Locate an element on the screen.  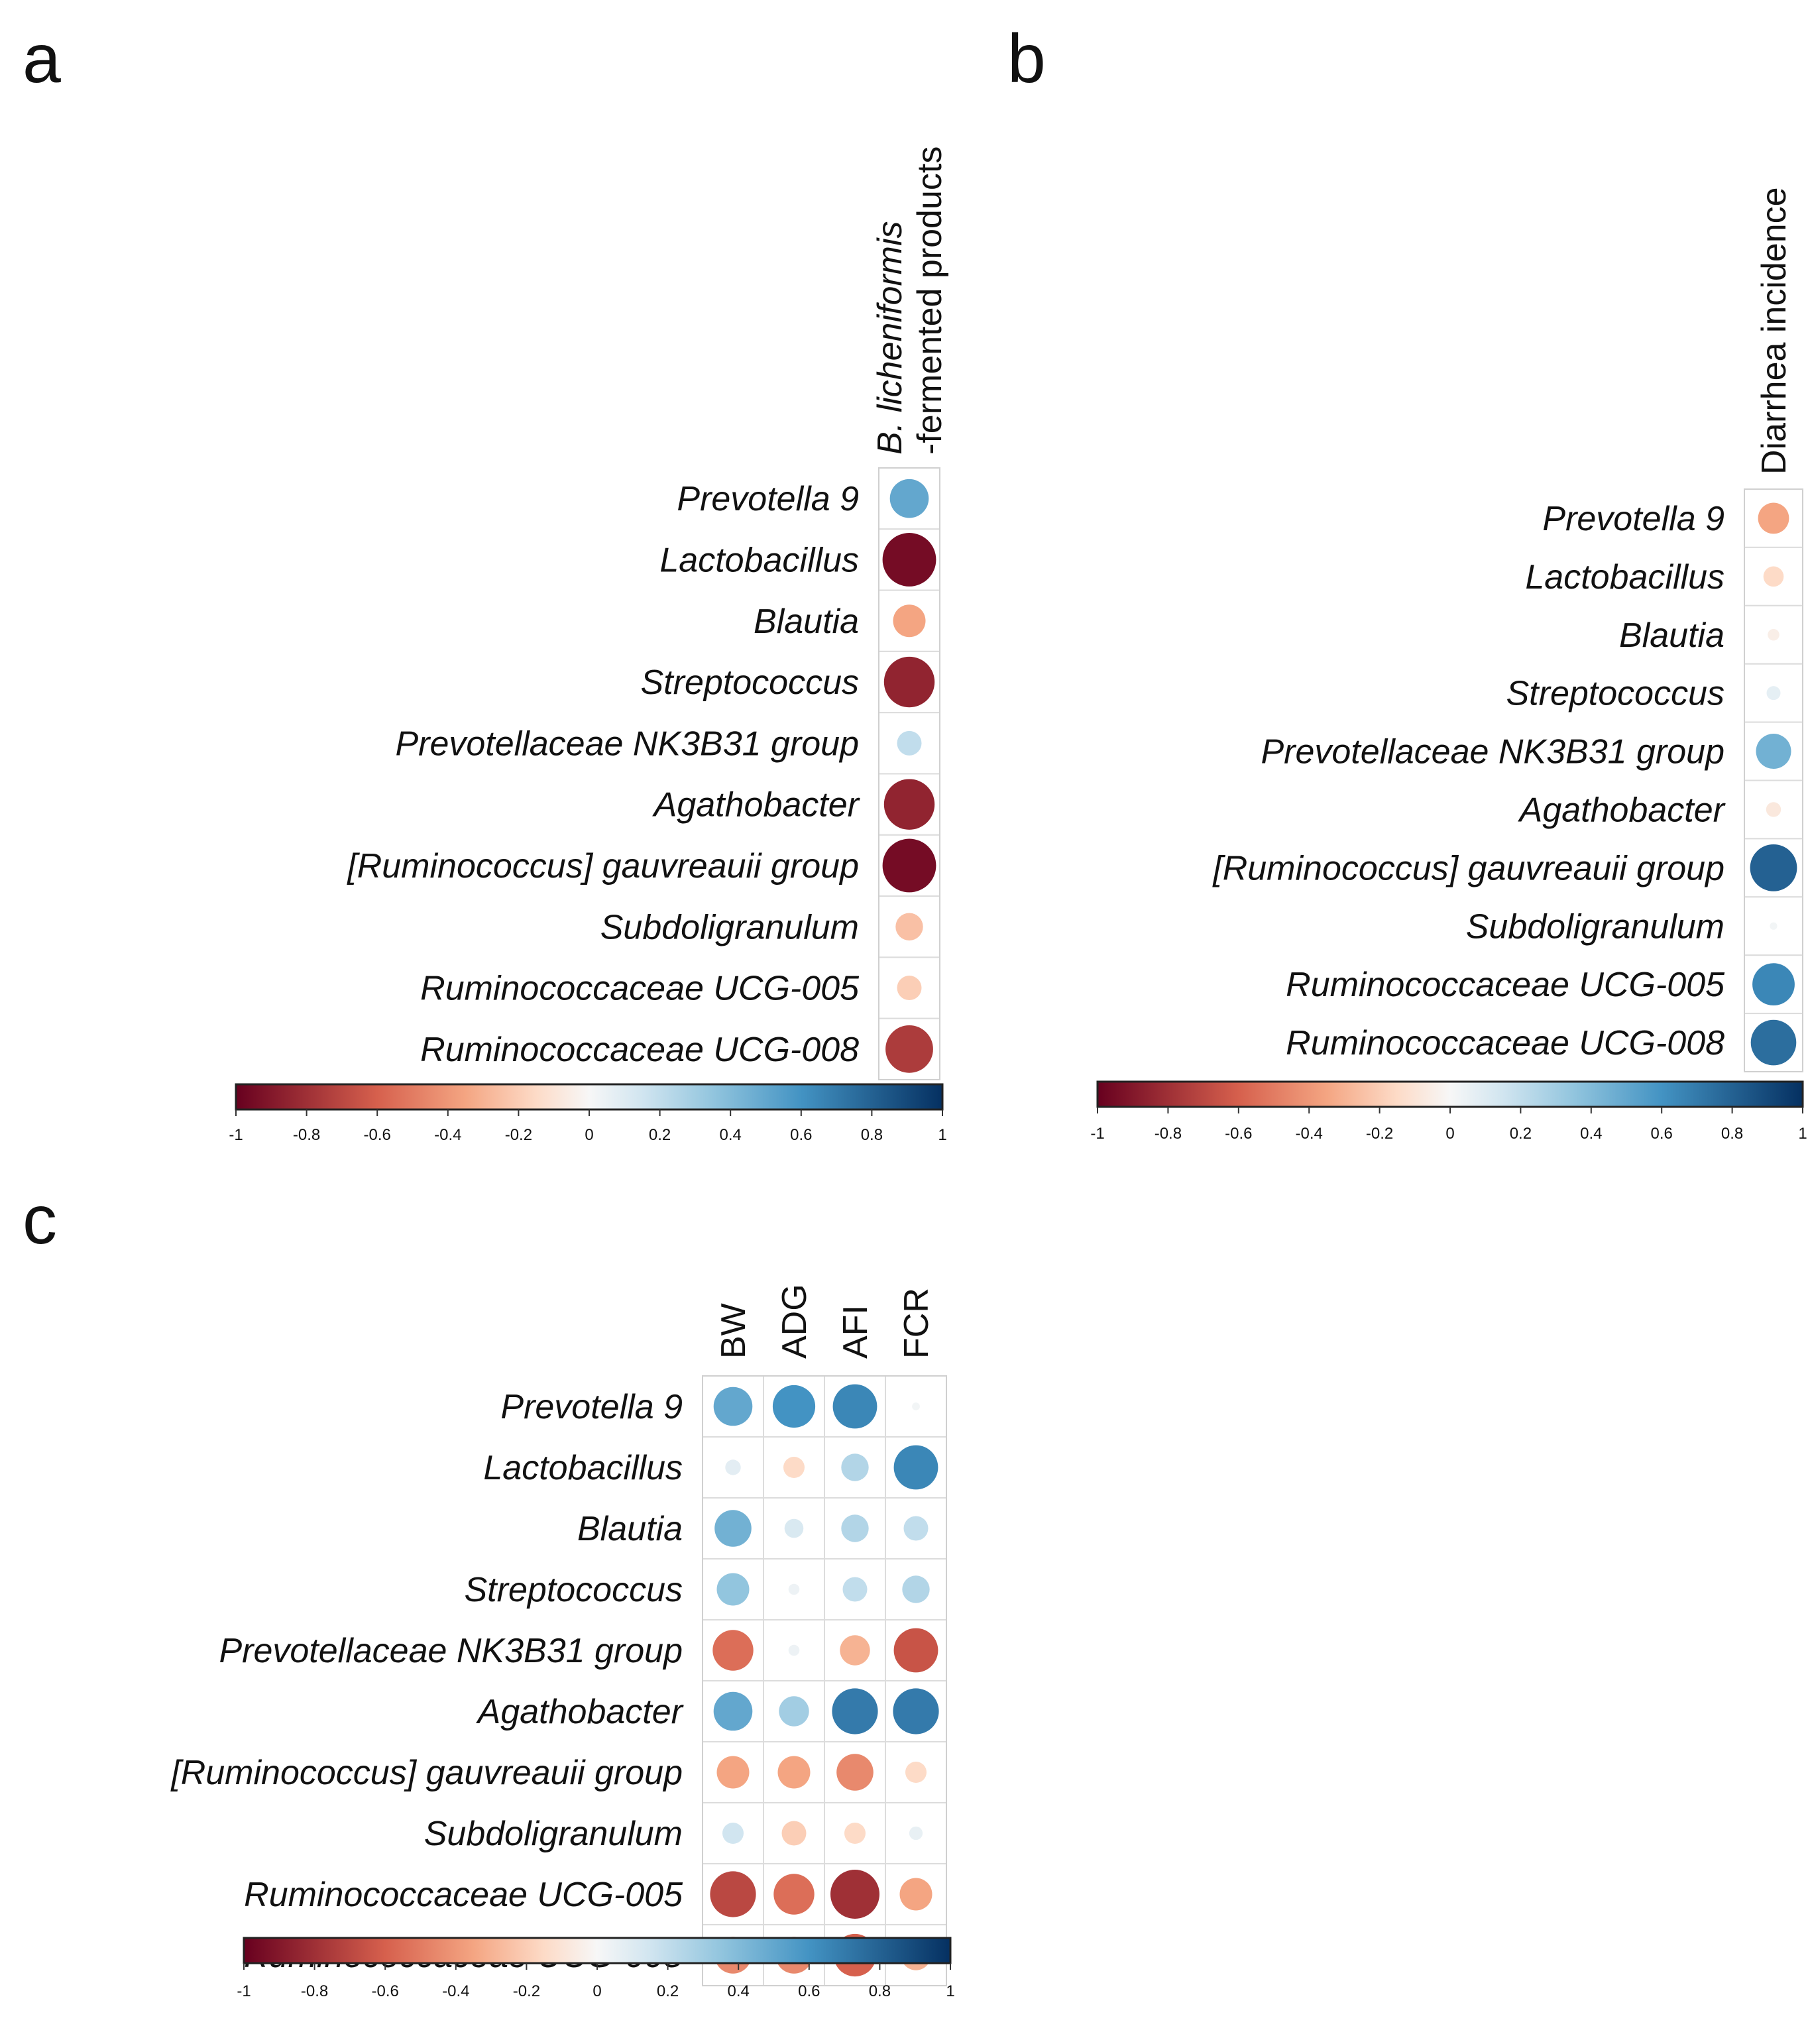
column-label-b-0-0: Diarrhea incidence is located at coordinates (1774, 331).